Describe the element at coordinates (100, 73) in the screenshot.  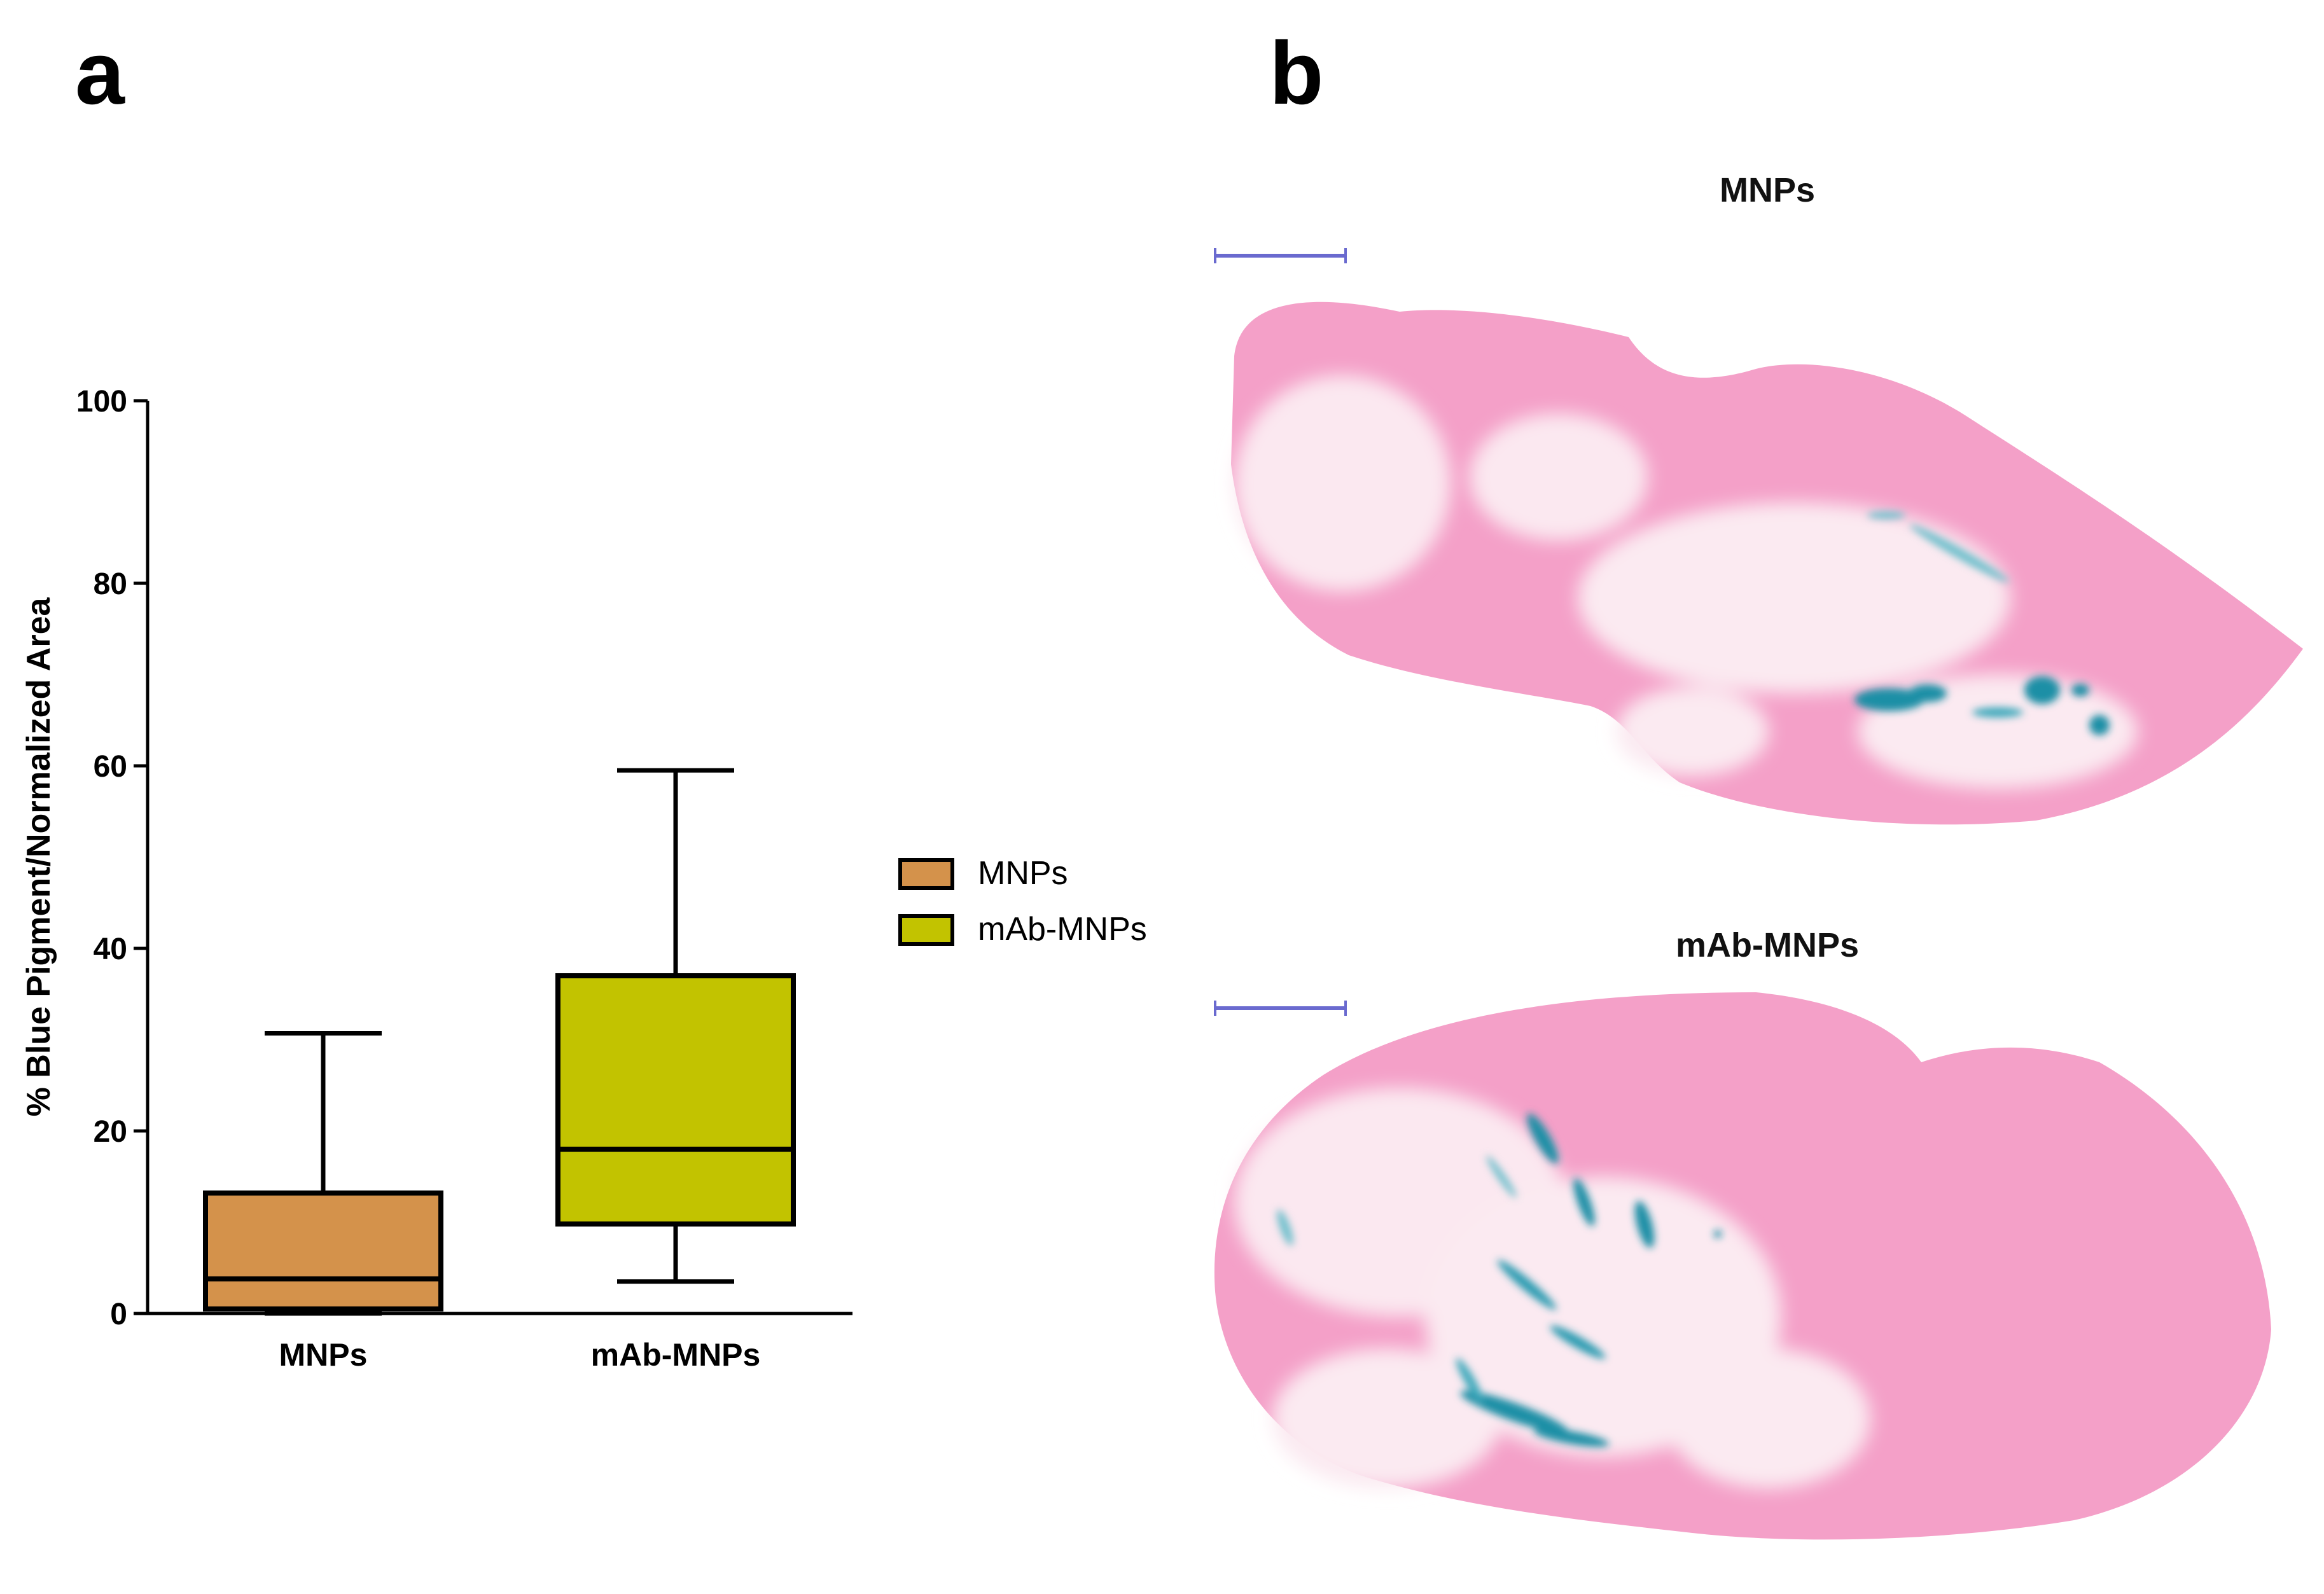
I see `panel-letter-a: a` at that location.